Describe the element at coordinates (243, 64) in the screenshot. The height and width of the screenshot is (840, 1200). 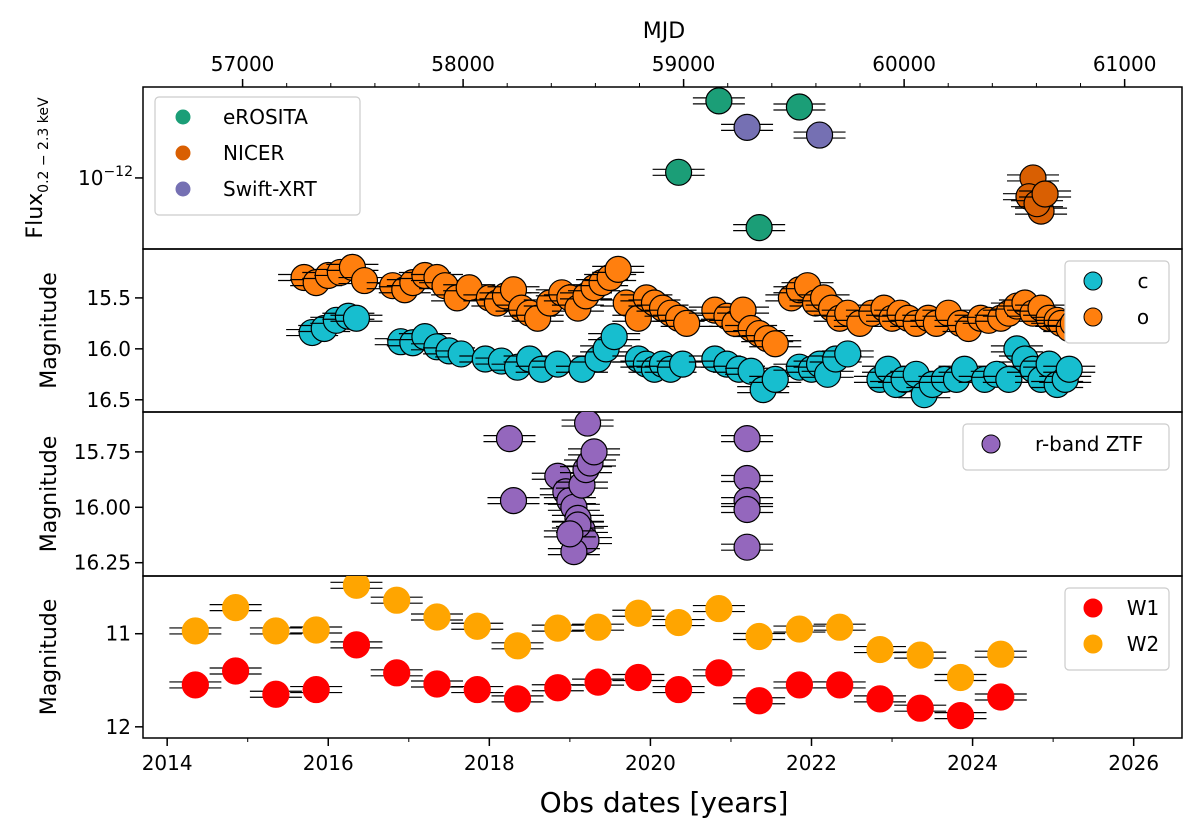
I see `mjd-tick-label: 57000` at that location.